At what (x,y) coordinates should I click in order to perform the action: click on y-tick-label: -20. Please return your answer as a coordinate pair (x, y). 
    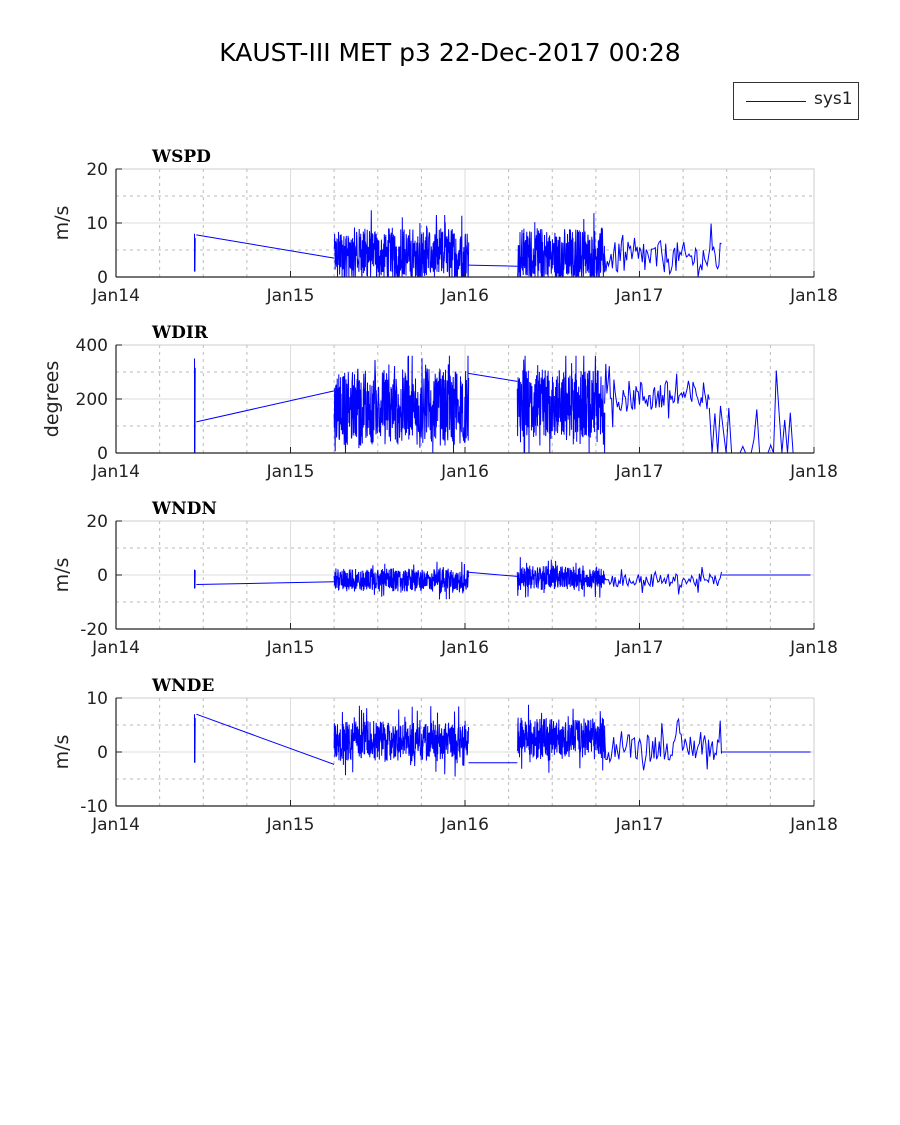
    Looking at the image, I should click on (94, 630).